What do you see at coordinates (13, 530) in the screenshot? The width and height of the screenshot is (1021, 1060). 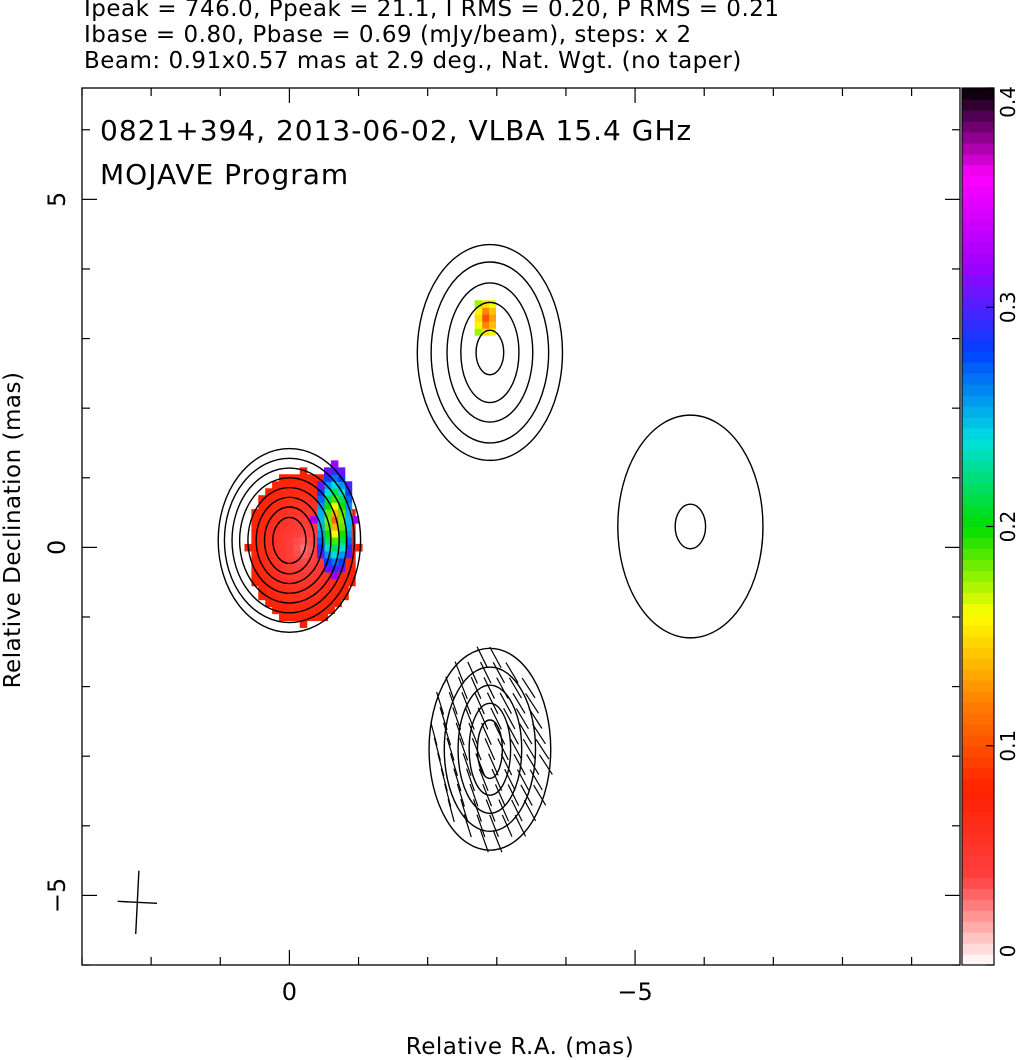 I see `y-axis-label: Relative Declination (mas)` at bounding box center [13, 530].